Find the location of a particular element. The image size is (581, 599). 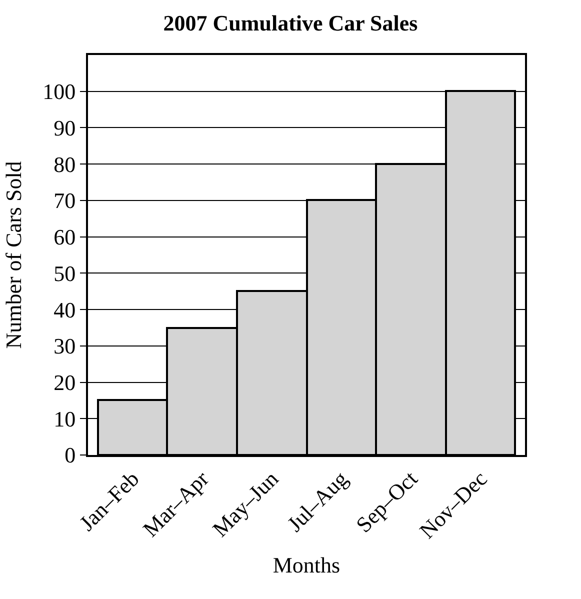

chart-title: 2007 Cumulative Car Sales is located at coordinates (290, 23).